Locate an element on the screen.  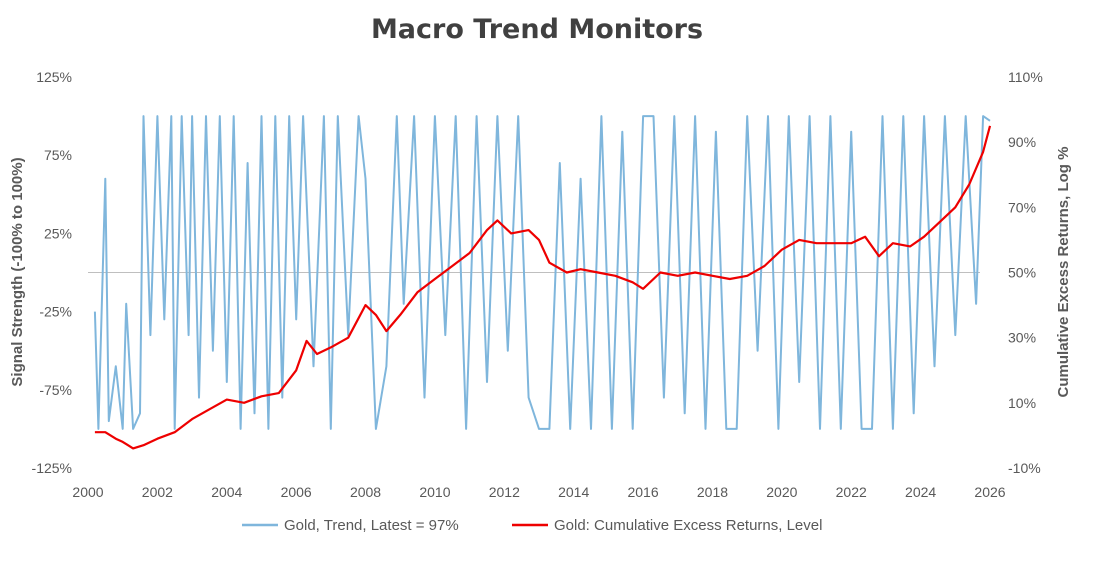
x-tick-label: 2006 is located at coordinates (296, 492).